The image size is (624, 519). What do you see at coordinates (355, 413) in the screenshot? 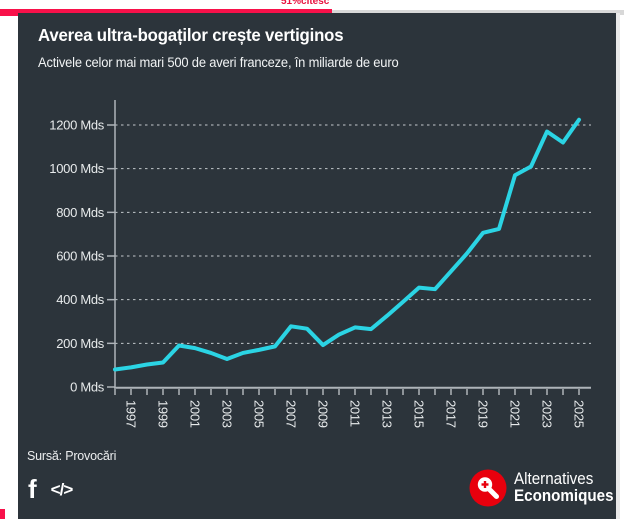
I see `svg-text: 2011` at bounding box center [355, 413].